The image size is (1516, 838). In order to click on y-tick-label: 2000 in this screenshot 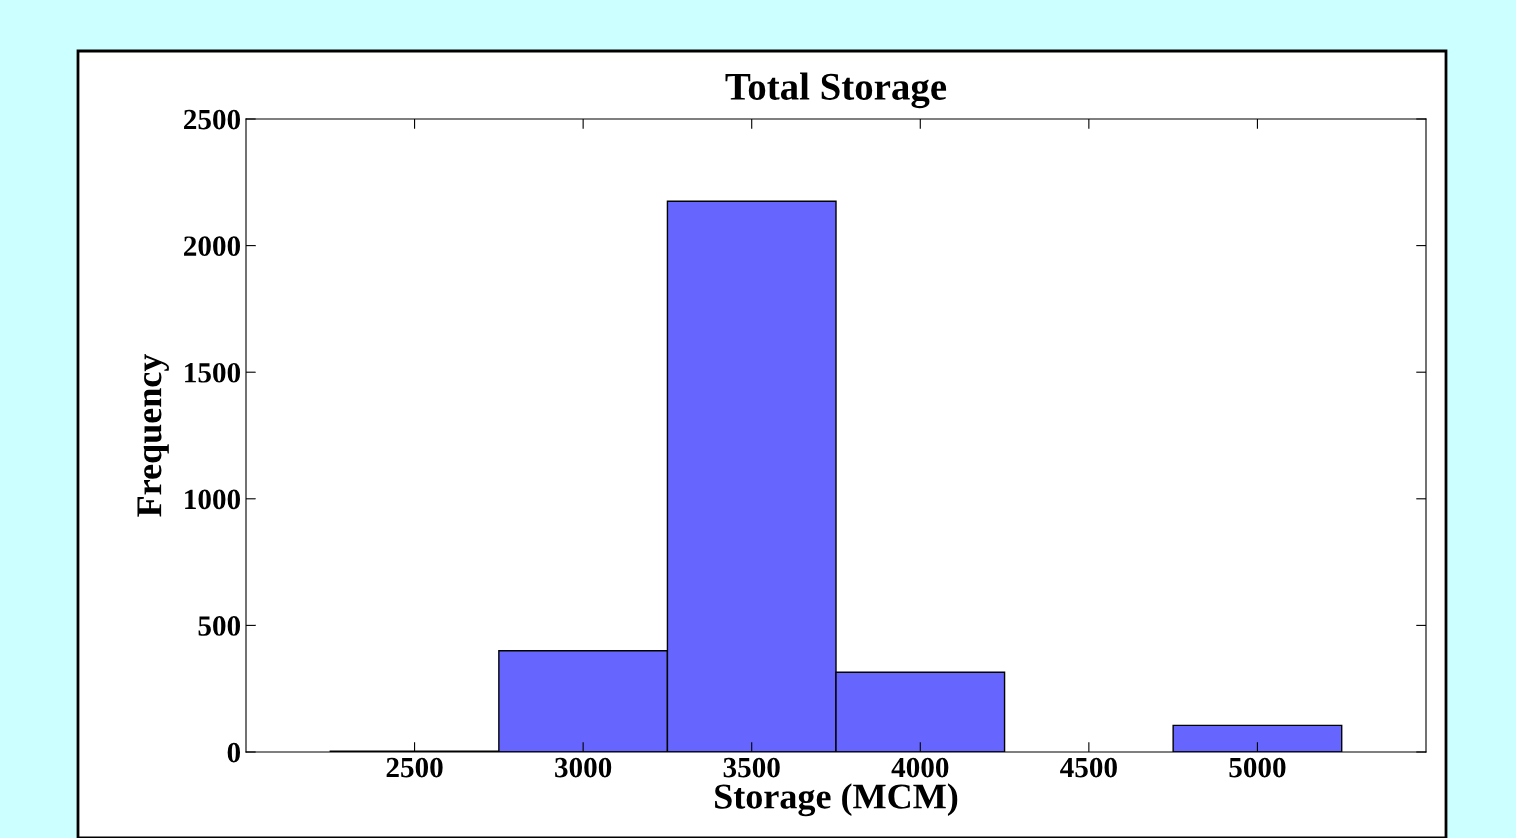, I will do `click(212, 246)`.